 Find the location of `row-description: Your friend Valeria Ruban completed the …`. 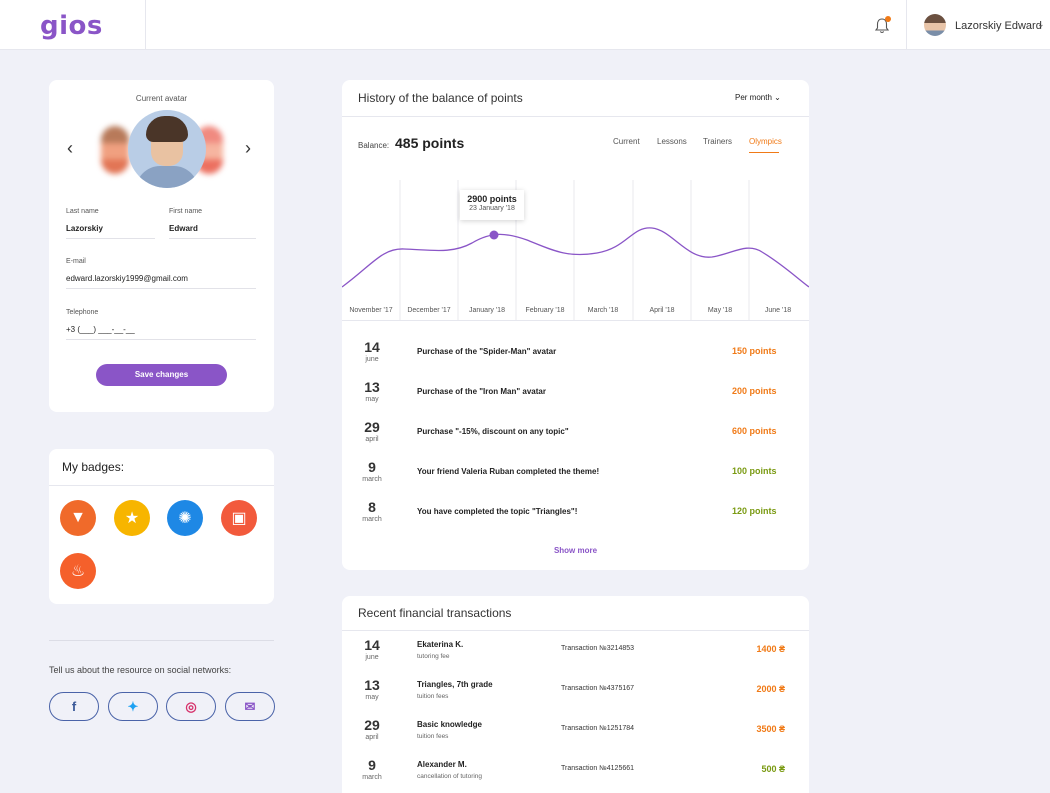

row-description: Your friend Valeria Ruban completed the … is located at coordinates (508, 471).